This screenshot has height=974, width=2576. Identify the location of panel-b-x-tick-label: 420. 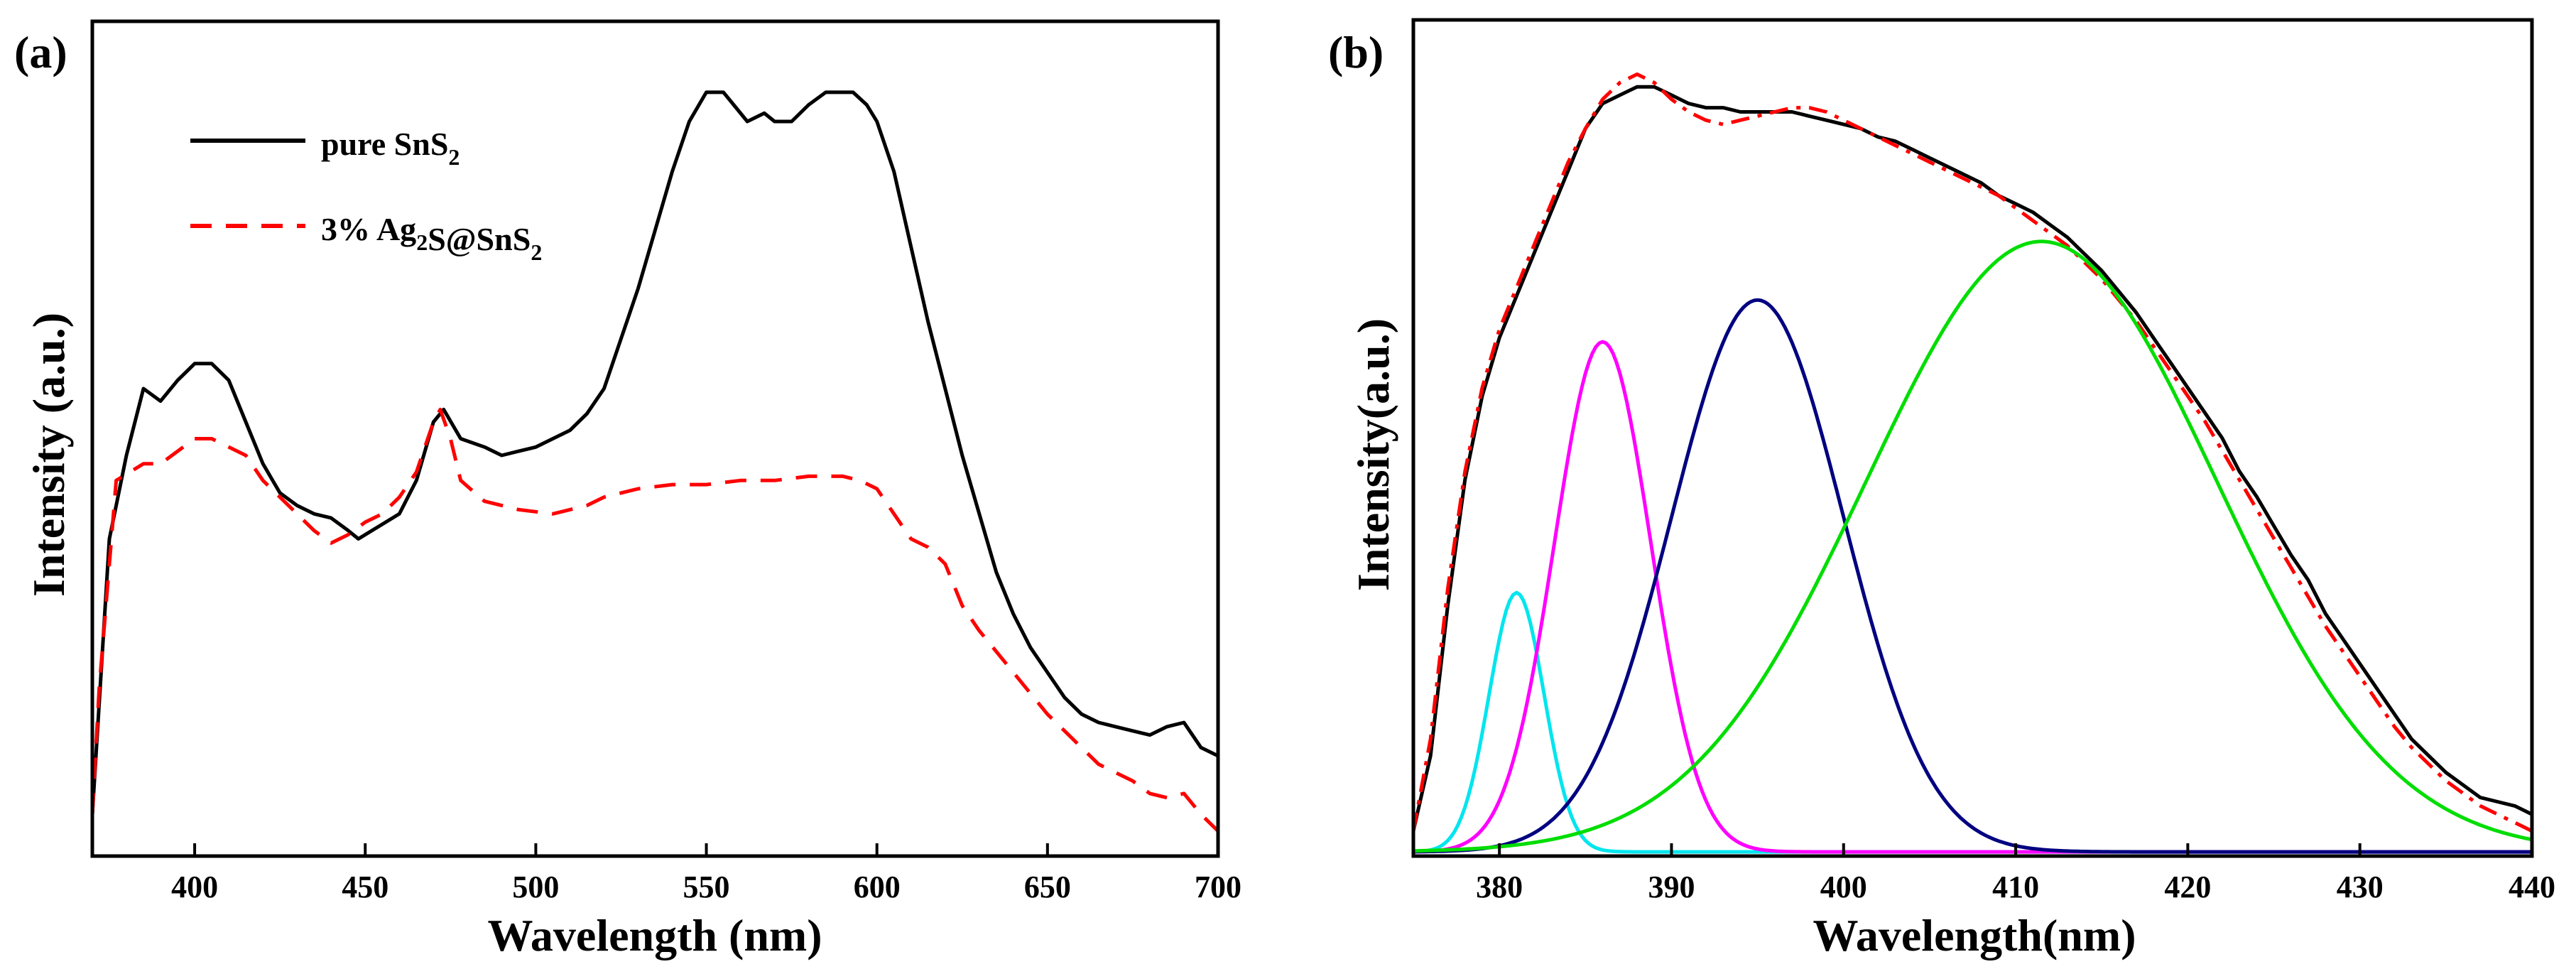
(2187, 887).